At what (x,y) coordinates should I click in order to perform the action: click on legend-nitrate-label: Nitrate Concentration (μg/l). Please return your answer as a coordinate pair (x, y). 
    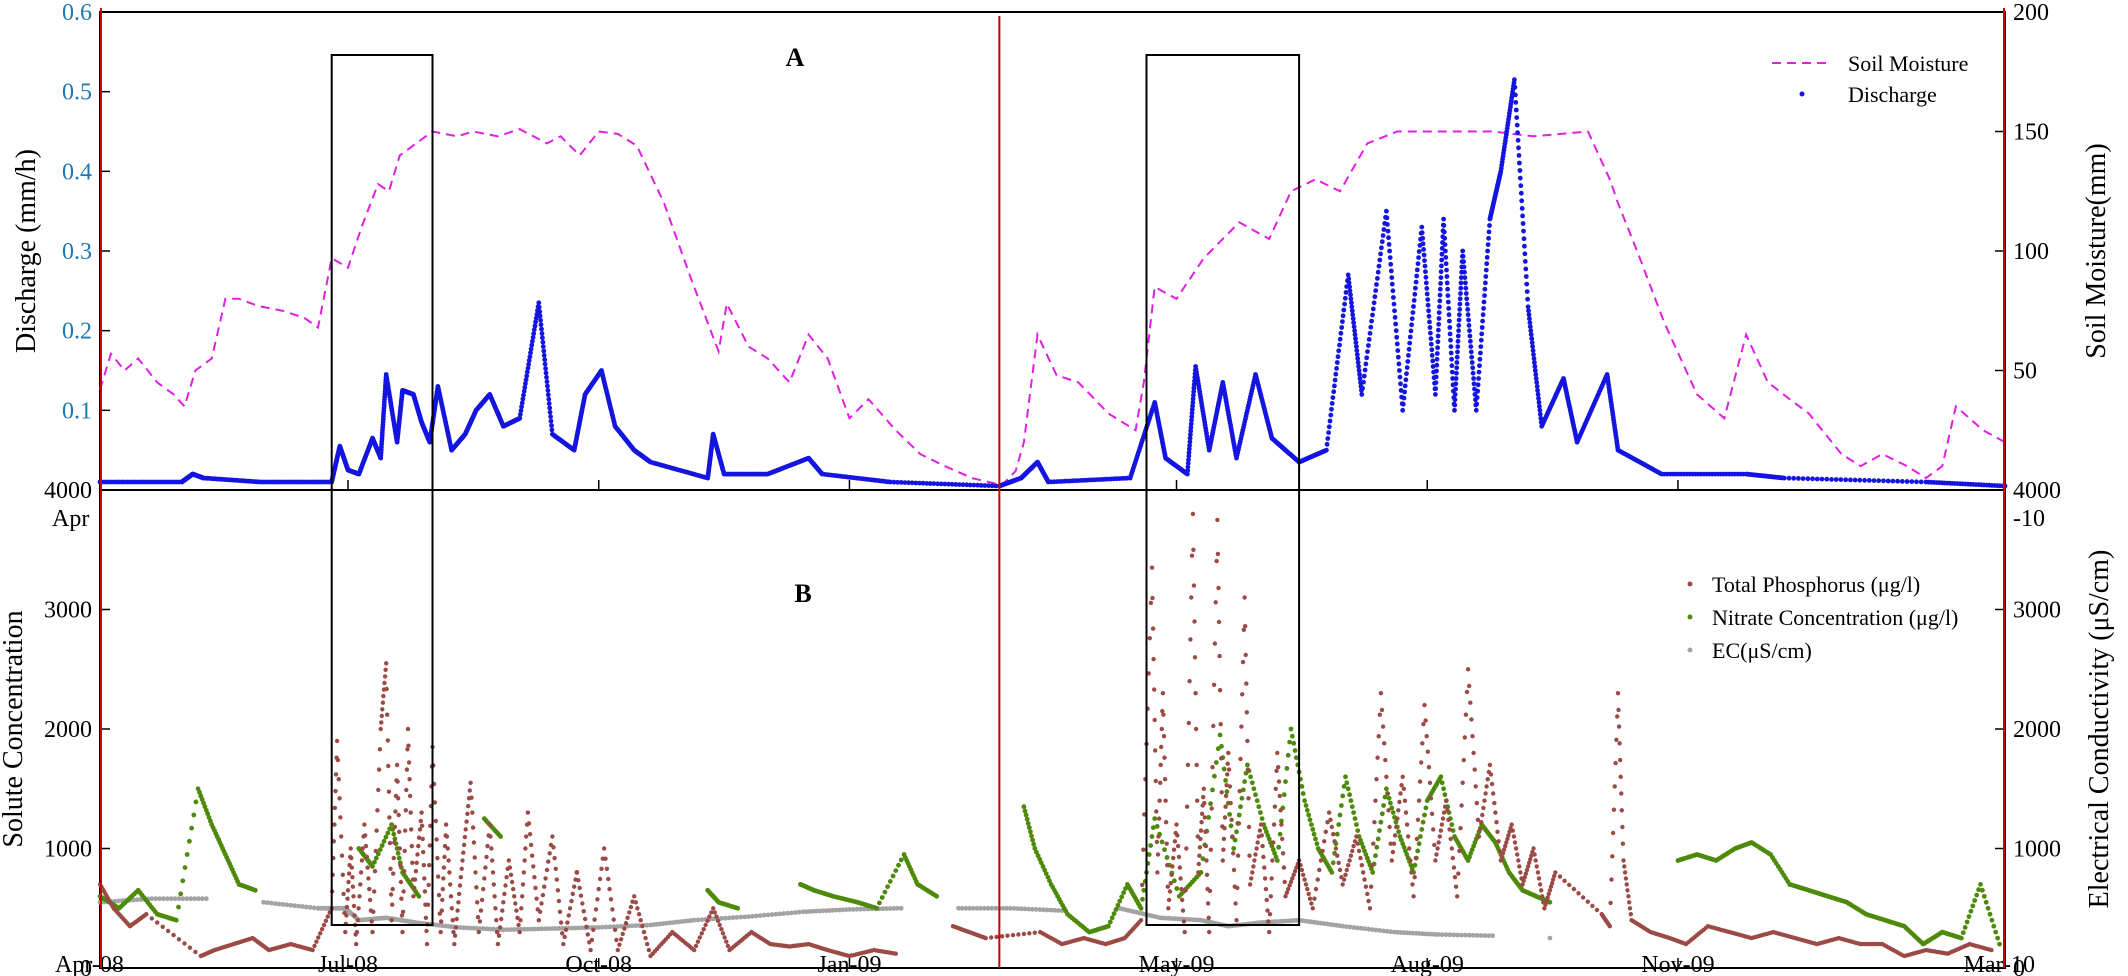
    Looking at the image, I should click on (1835, 617).